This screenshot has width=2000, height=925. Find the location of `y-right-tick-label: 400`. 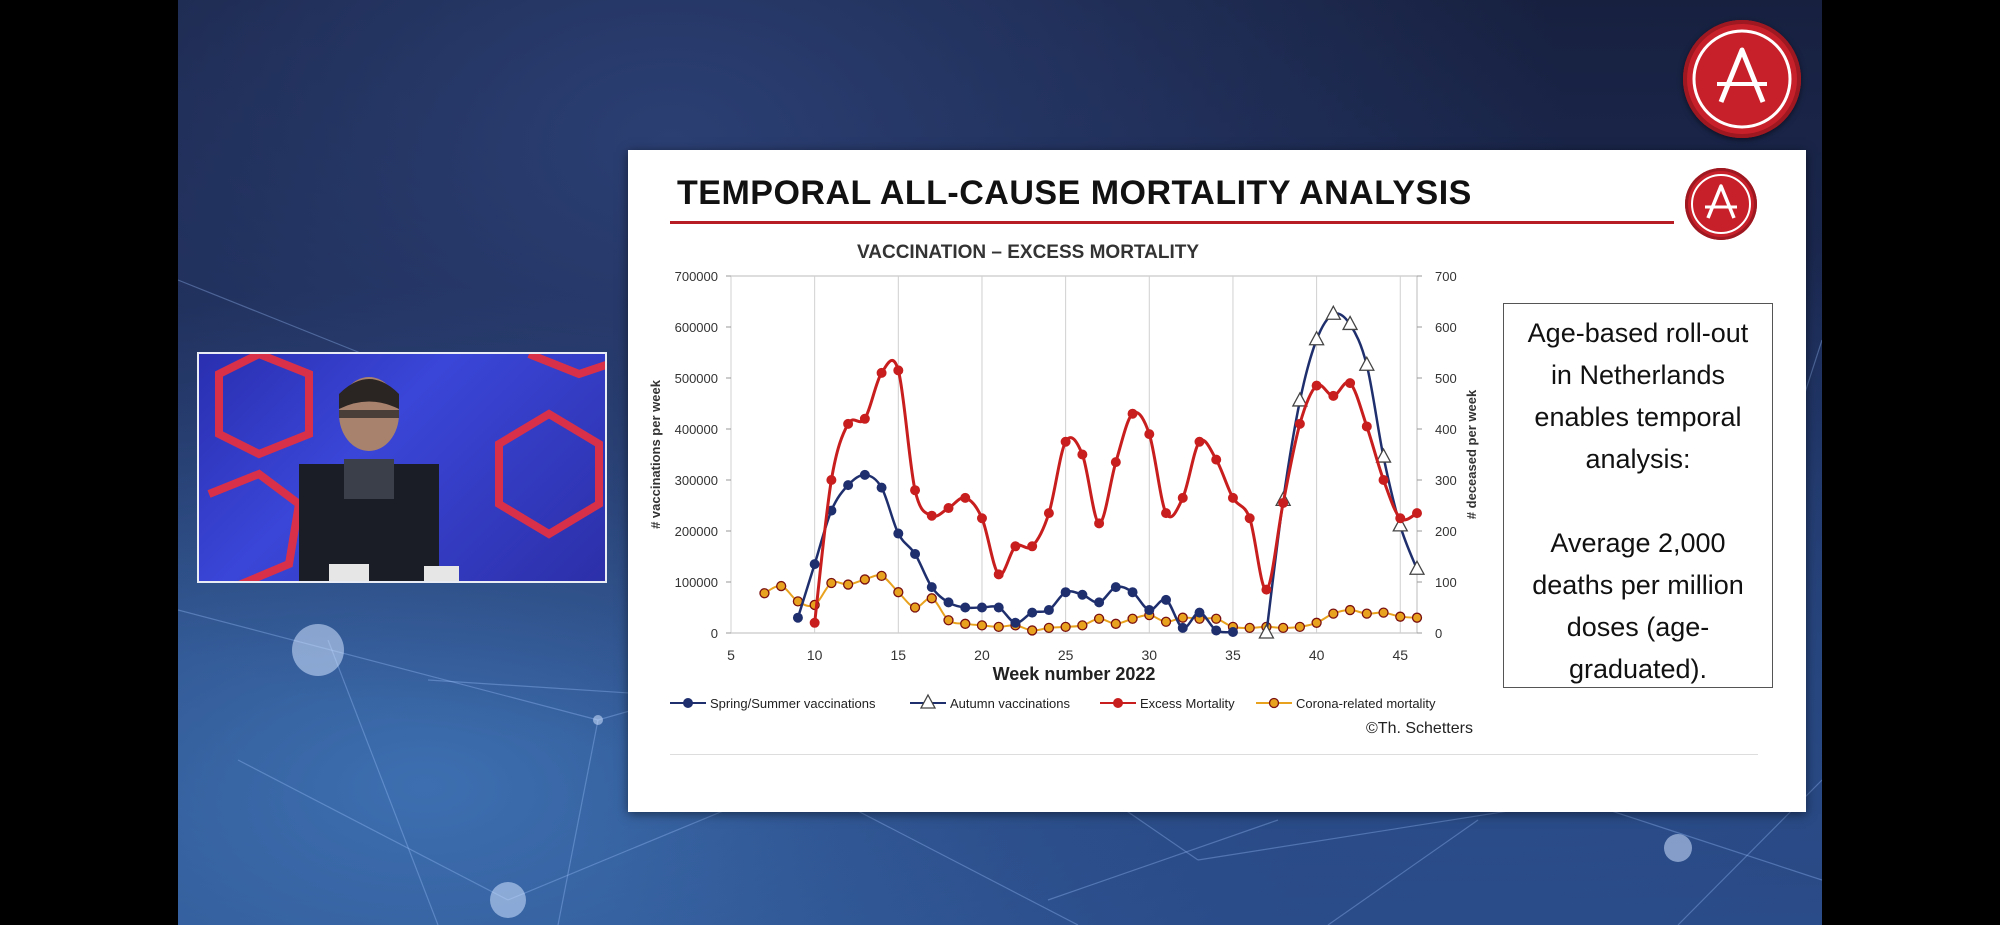

y-right-tick-label: 400 is located at coordinates (1446, 429).